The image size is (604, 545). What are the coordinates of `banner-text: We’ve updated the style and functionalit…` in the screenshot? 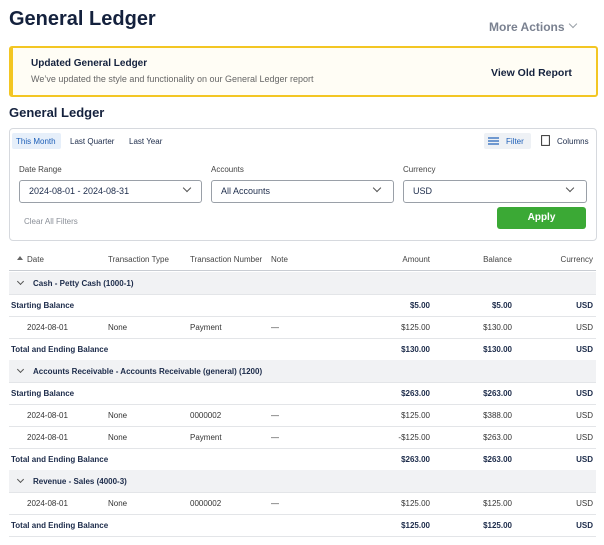 It's located at (172, 79).